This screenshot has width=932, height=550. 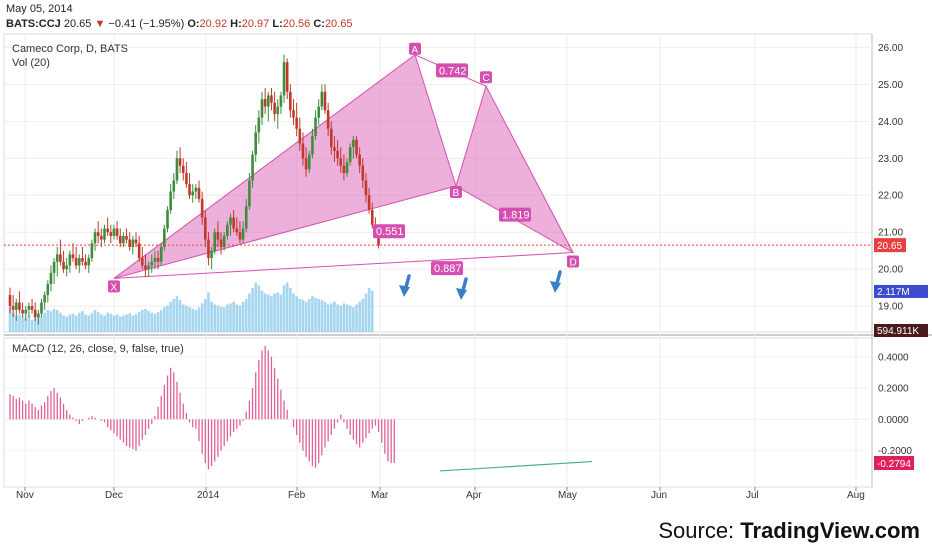 What do you see at coordinates (901, 330) in the screenshot?
I see `volume-avg-tag-bg` at bounding box center [901, 330].